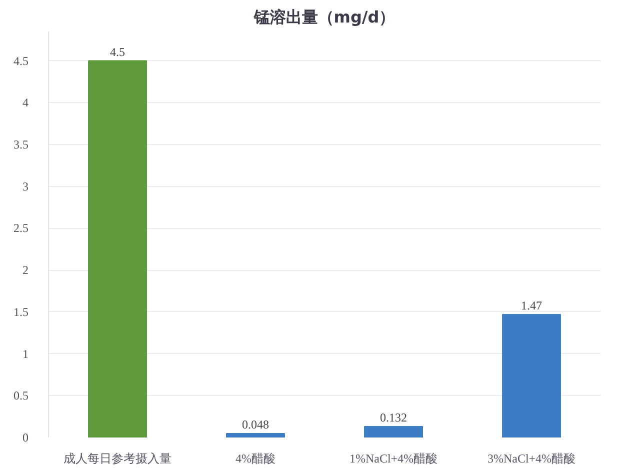 This screenshot has height=471, width=640. Describe the element at coordinates (117, 51) in the screenshot. I see `data-label: 4.5` at that location.